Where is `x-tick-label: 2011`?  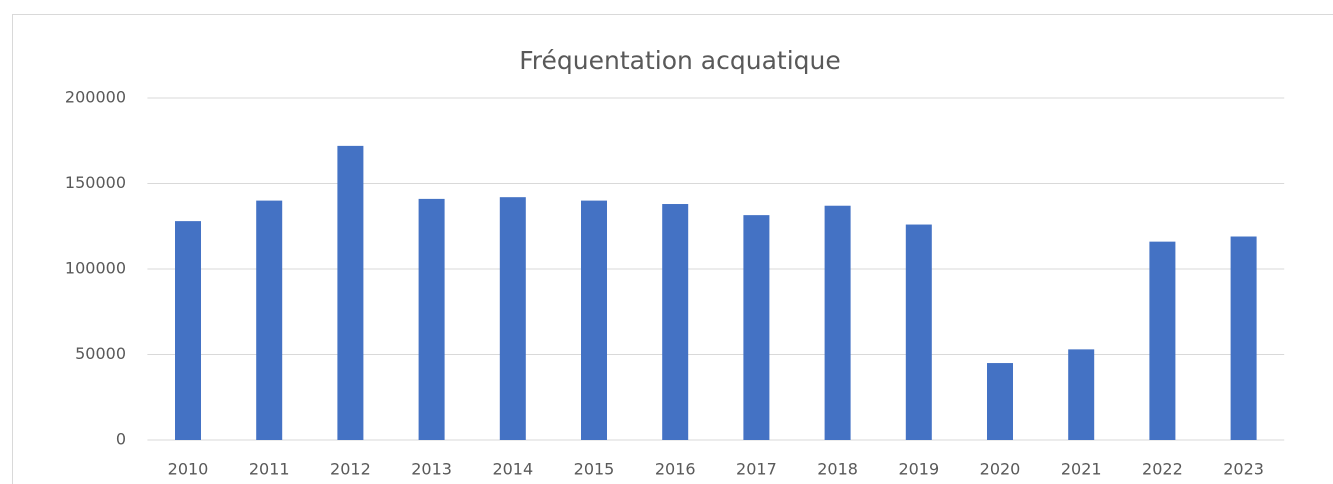 x-tick-label: 2011 is located at coordinates (269, 469).